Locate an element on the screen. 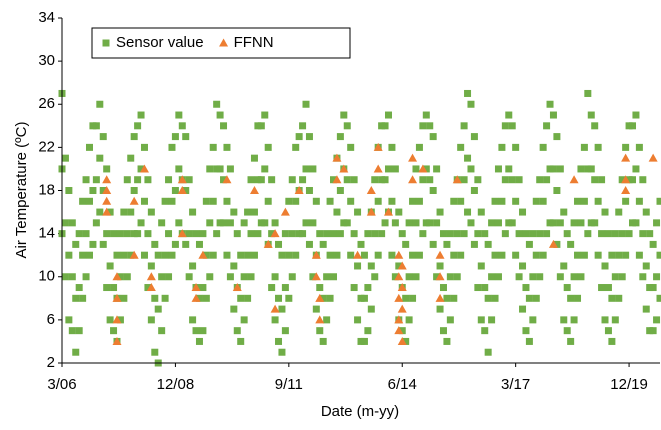  legend-box is located at coordinates (221, 43).